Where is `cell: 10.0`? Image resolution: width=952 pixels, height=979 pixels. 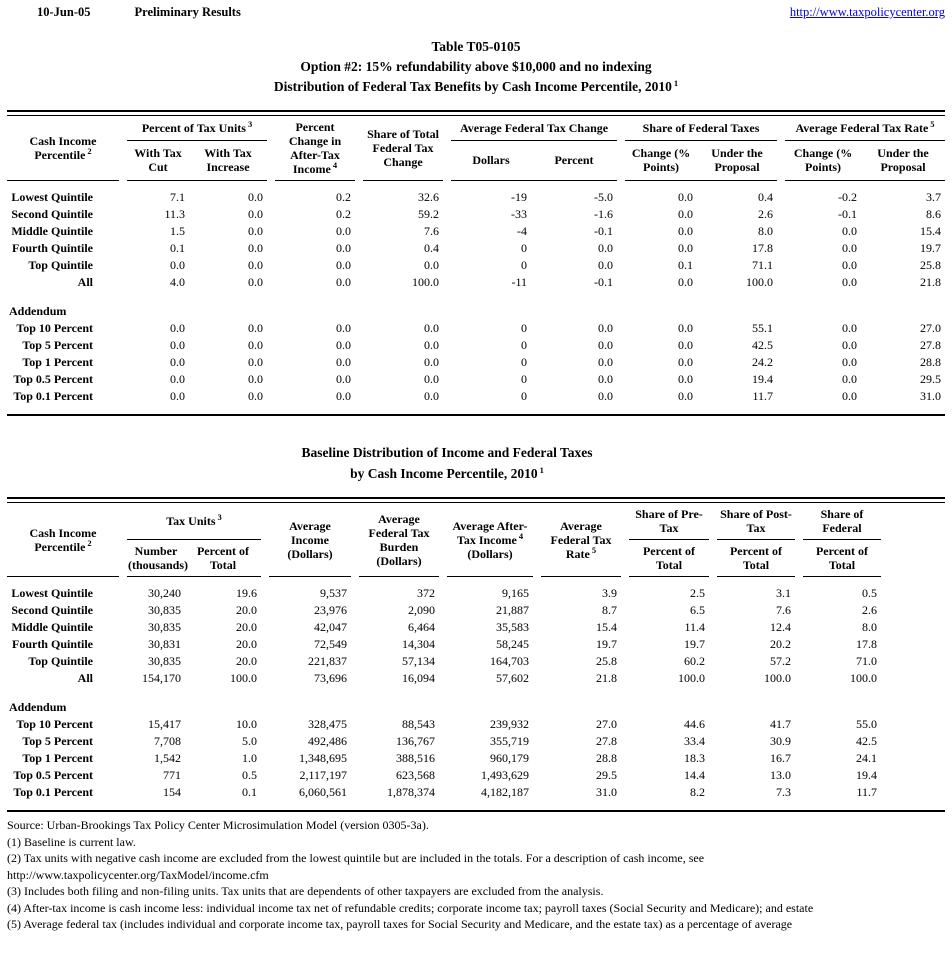
cell: 10.0 is located at coordinates (246, 724).